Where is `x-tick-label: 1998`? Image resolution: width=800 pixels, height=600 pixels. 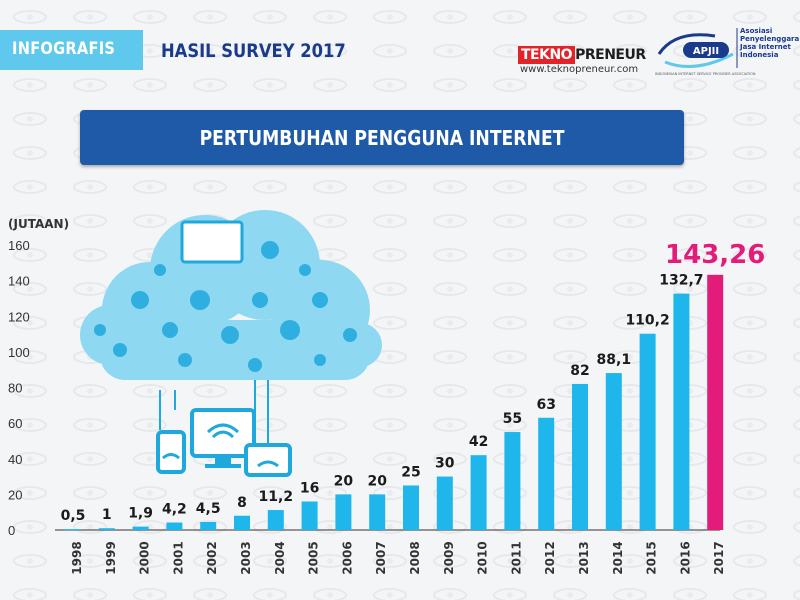
x-tick-label: 1998 is located at coordinates (77, 557).